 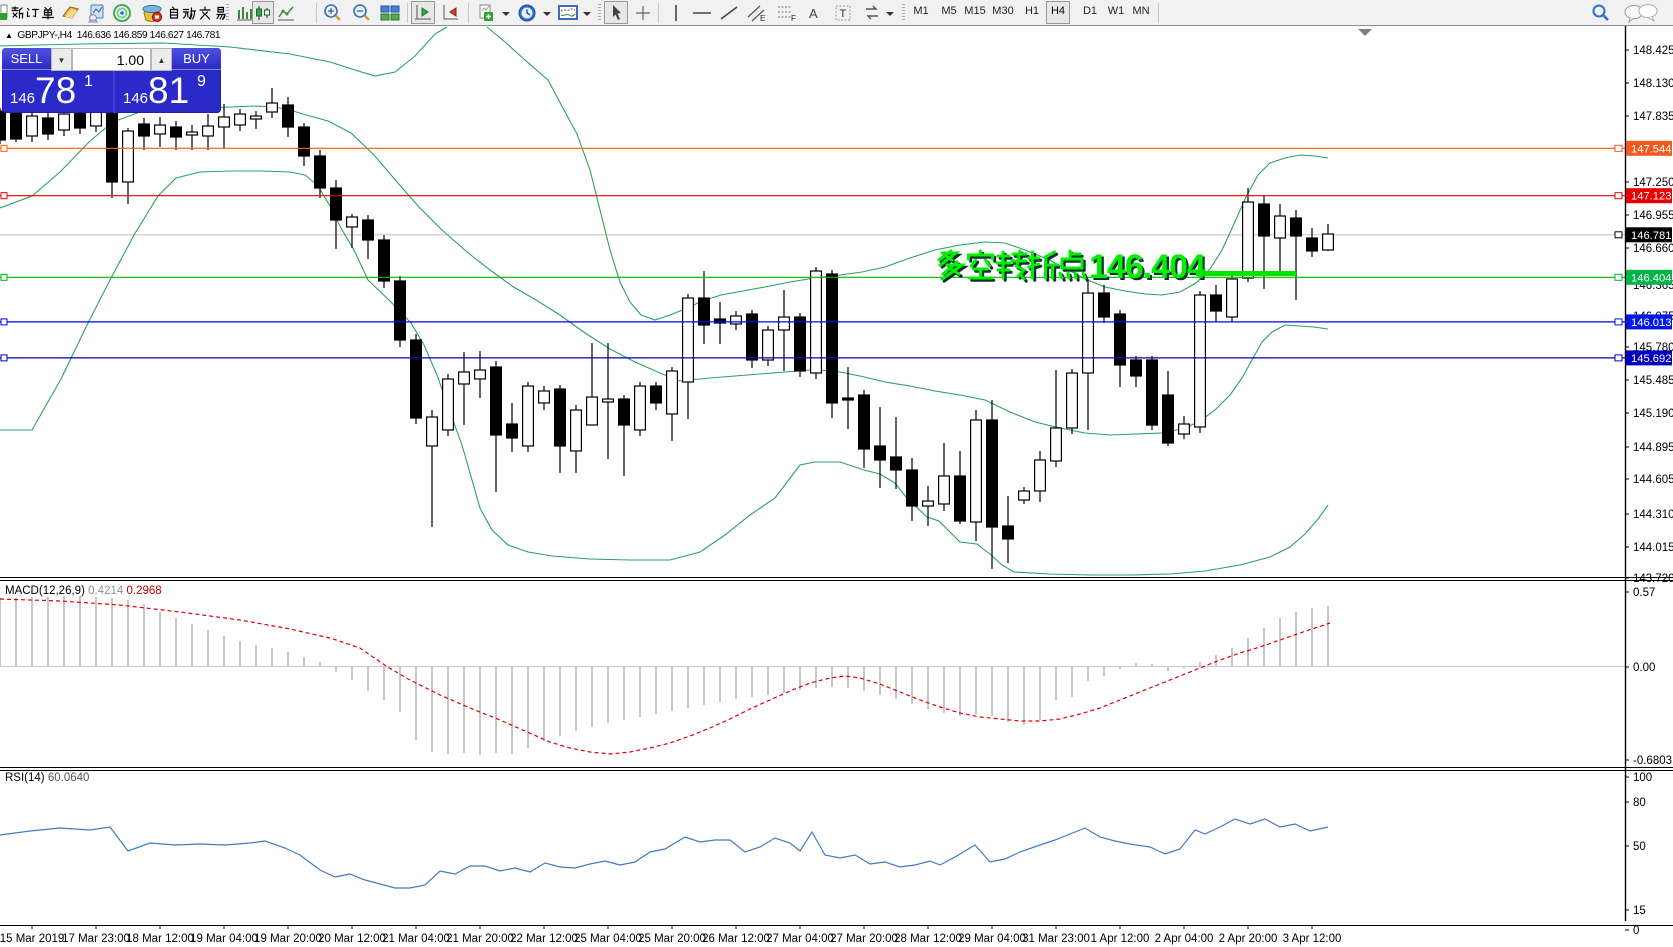 I want to click on svg-text: 27 Mar 20:00, so click(x=864, y=939).